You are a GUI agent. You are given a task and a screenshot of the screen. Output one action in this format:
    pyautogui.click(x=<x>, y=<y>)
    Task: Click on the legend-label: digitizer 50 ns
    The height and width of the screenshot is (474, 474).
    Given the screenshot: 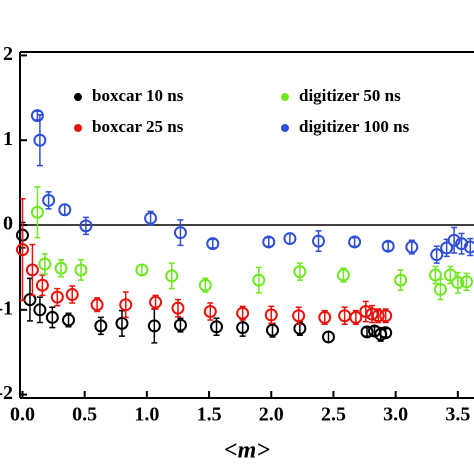 What is the action you would take?
    pyautogui.click(x=350, y=95)
    